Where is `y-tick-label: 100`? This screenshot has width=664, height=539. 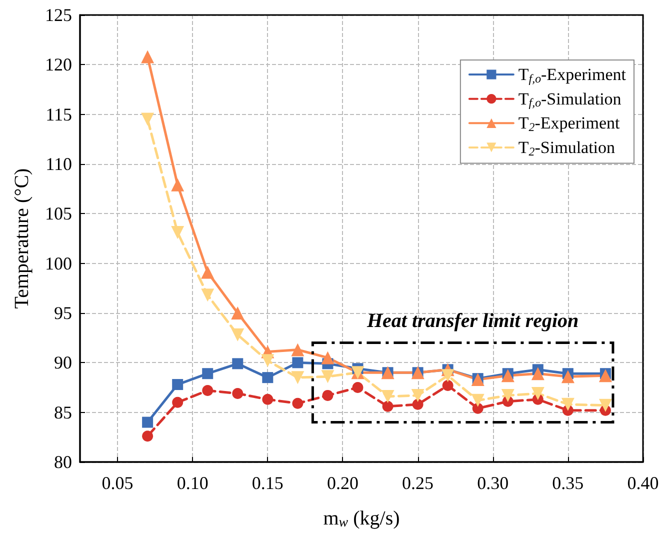 y-tick-label: 100 is located at coordinates (58, 263).